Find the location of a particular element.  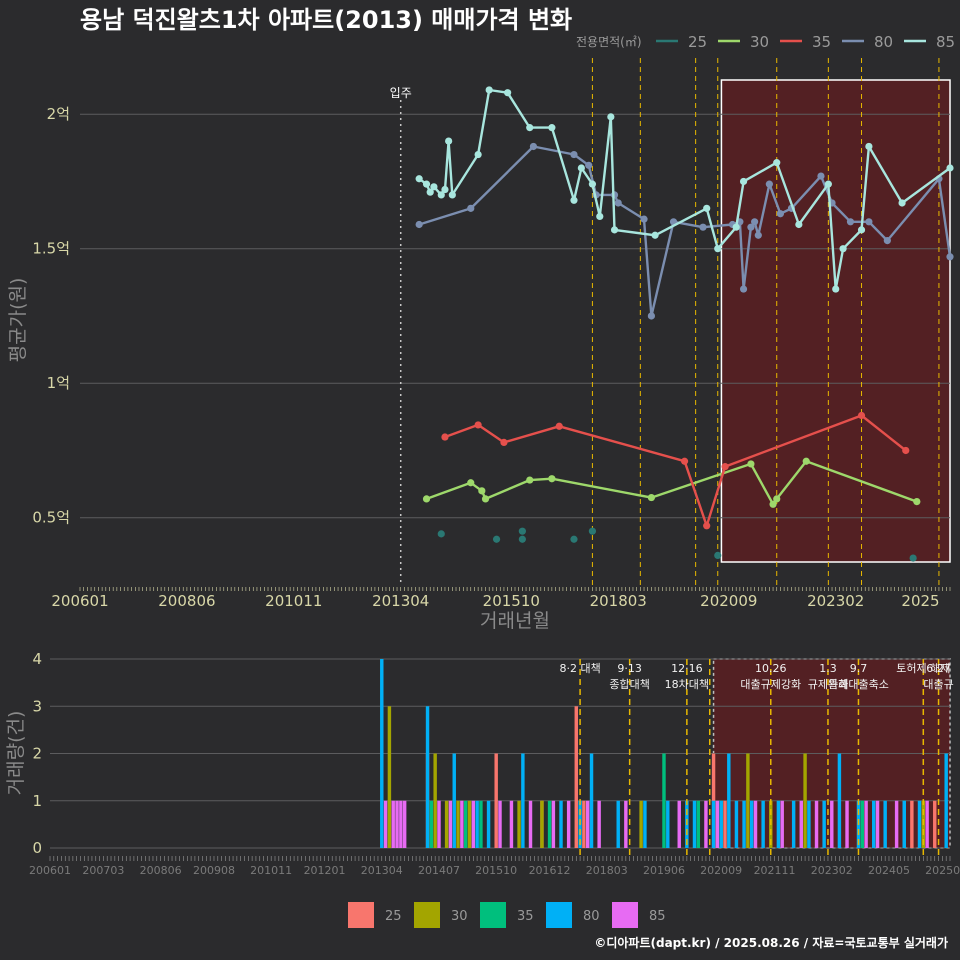

volume-y-tick-label: 1 is located at coordinates (37, 801).